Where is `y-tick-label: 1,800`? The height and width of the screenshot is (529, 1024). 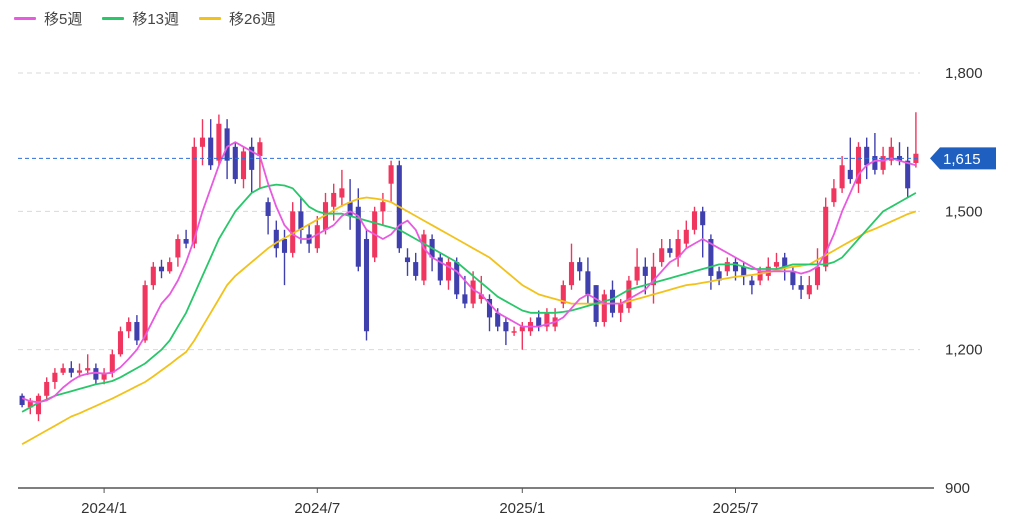
y-tick-label: 1,800 is located at coordinates (964, 73).